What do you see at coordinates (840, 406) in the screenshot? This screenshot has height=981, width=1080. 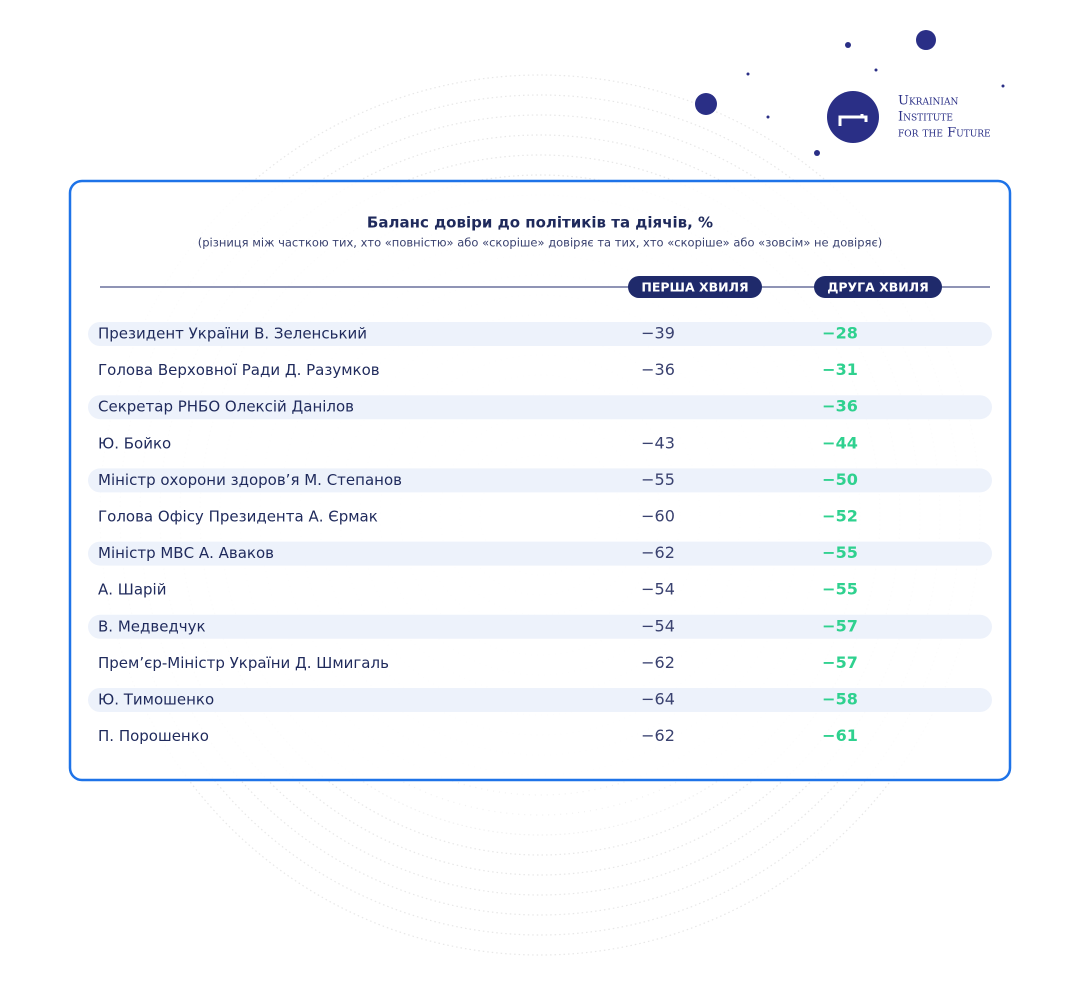 I see `second-wave-value: −36` at bounding box center [840, 406].